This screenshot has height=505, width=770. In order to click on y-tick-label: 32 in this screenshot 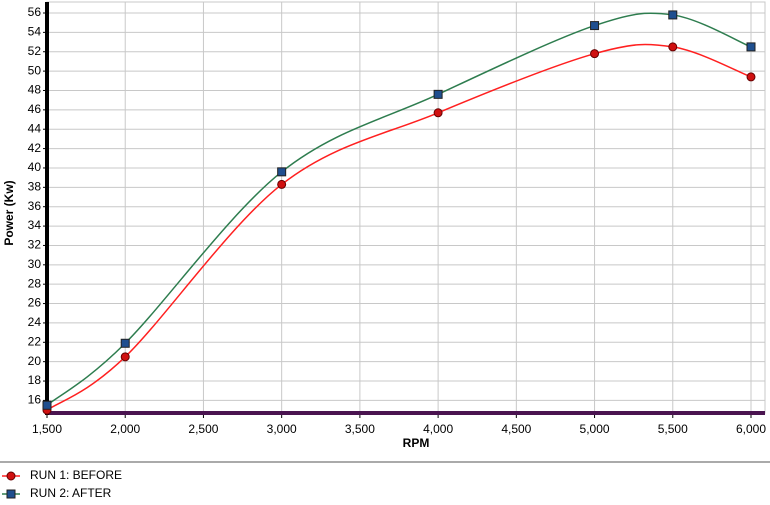, I will do `click(35, 245)`.